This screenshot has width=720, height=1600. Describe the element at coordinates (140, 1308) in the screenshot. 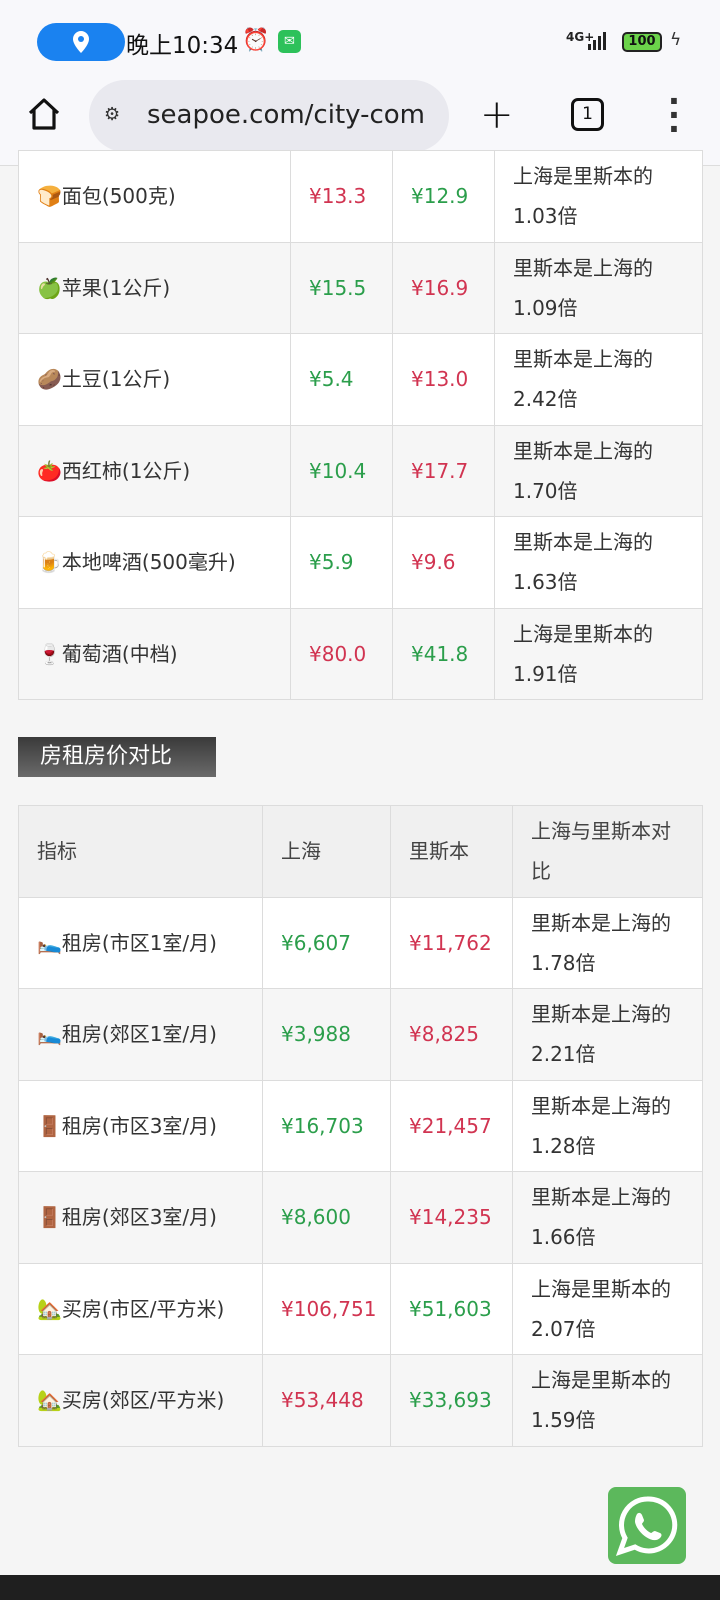

I see `row-item-label: 🏡买房(市区/平方米)` at that location.